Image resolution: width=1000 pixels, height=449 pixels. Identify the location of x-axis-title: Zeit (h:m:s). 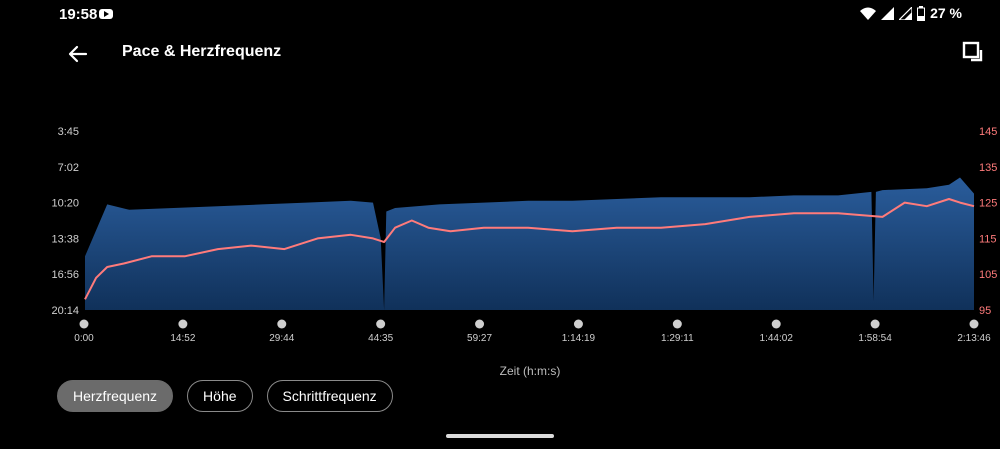
(530, 371).